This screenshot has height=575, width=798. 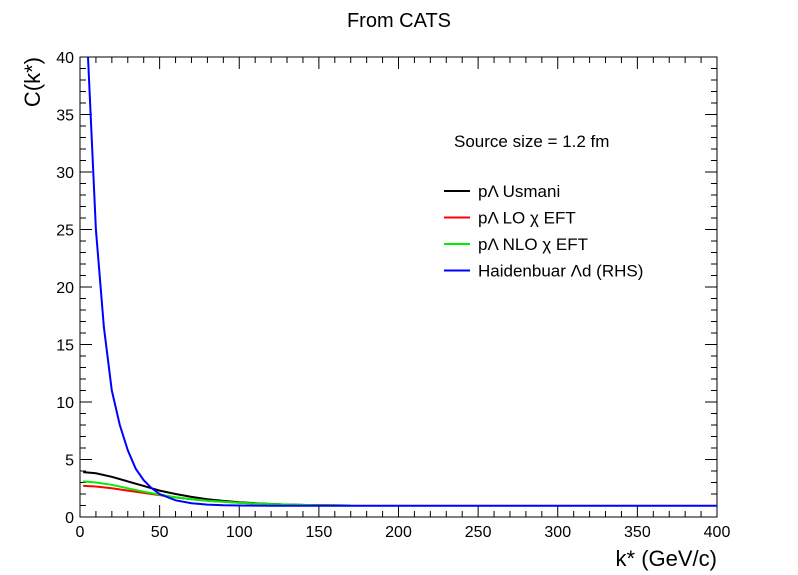 What do you see at coordinates (80, 532) in the screenshot?
I see `x-tick-label: 0` at bounding box center [80, 532].